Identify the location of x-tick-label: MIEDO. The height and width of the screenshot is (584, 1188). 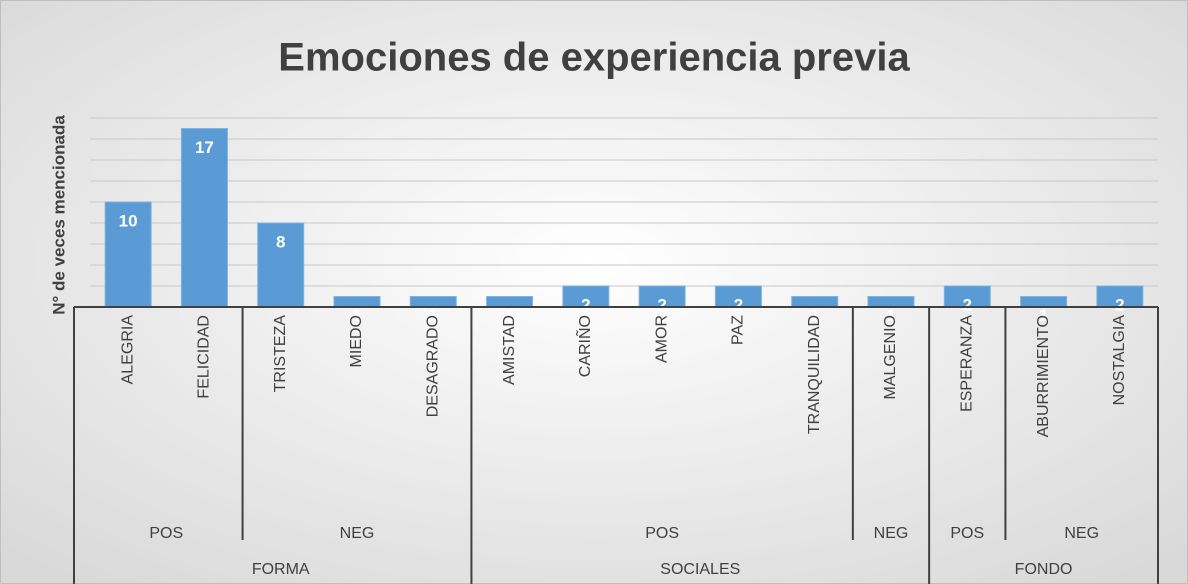
(356, 341).